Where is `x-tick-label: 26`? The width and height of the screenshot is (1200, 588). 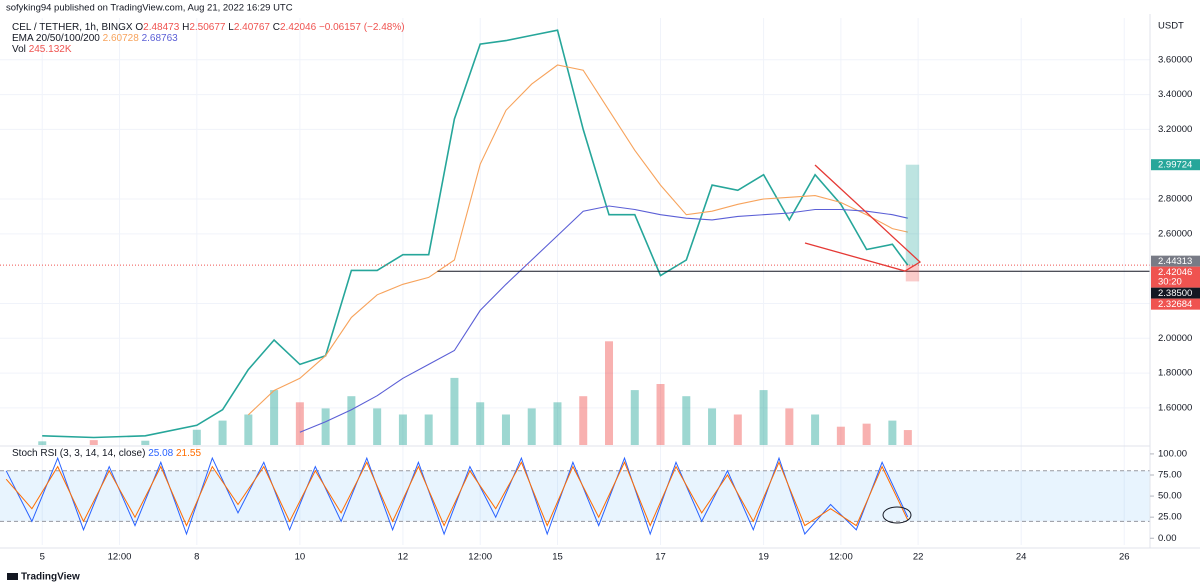
x-tick-label: 26 is located at coordinates (1124, 557).